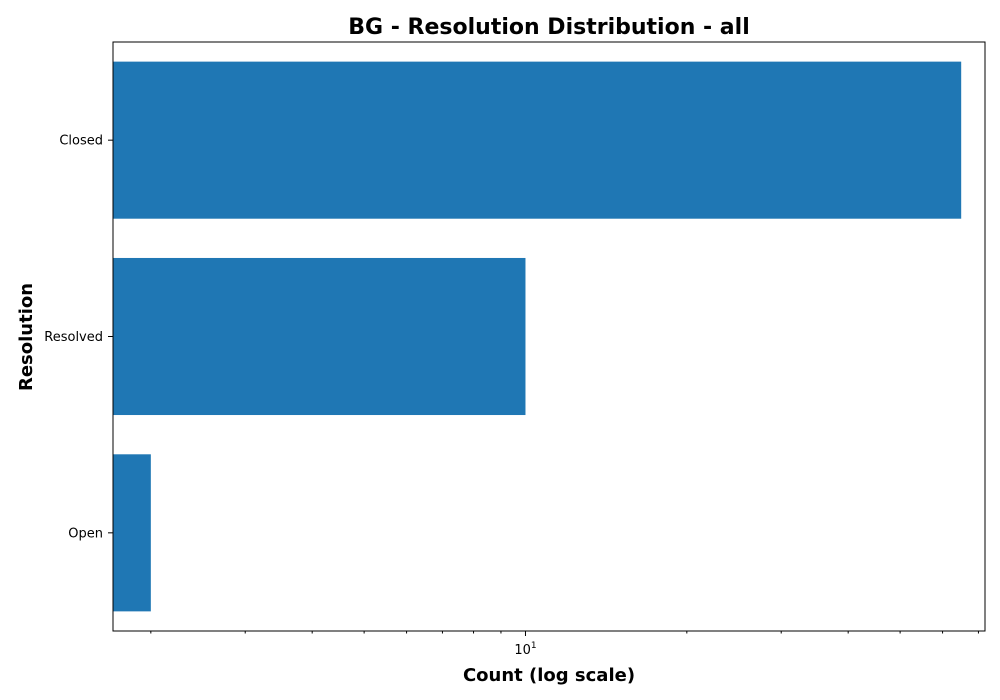 The height and width of the screenshot is (700, 1000). I want to click on y-tick-label: Open, so click(85, 533).